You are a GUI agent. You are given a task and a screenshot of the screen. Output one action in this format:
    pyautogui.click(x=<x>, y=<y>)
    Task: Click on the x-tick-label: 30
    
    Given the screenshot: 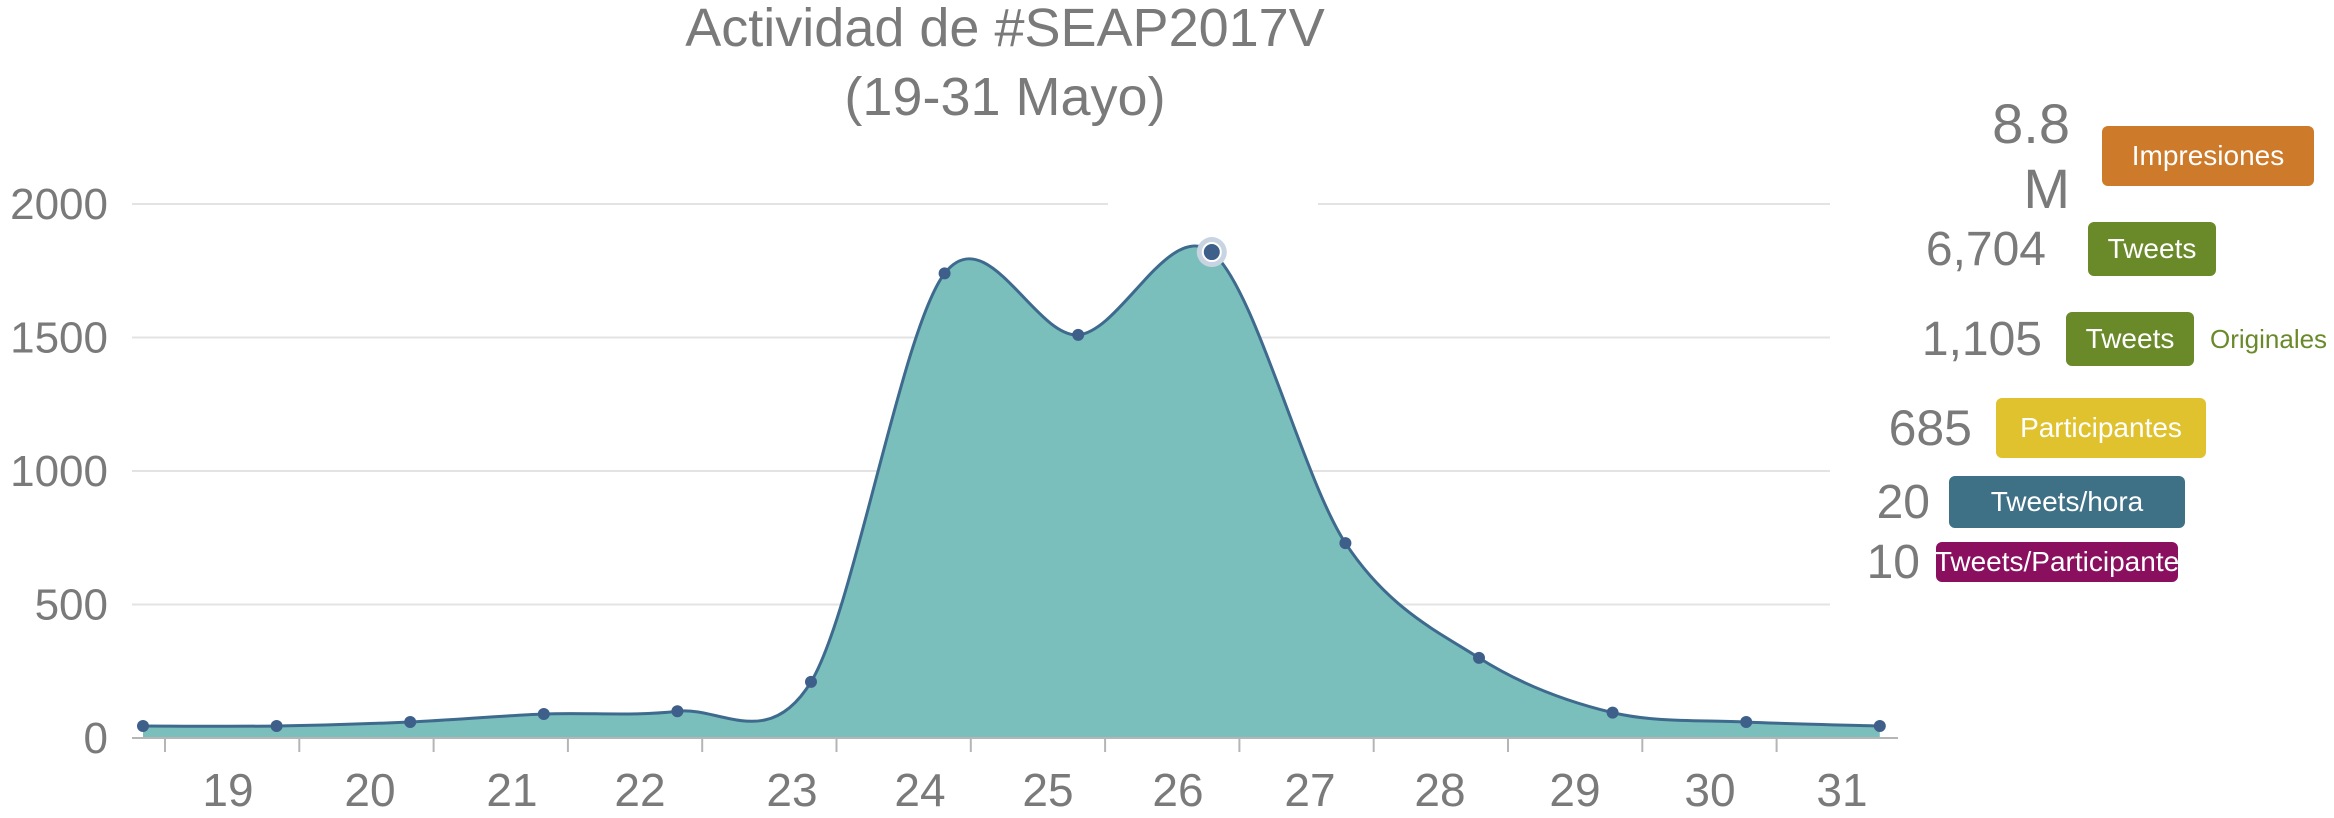 What is the action you would take?
    pyautogui.click(x=1709, y=790)
    